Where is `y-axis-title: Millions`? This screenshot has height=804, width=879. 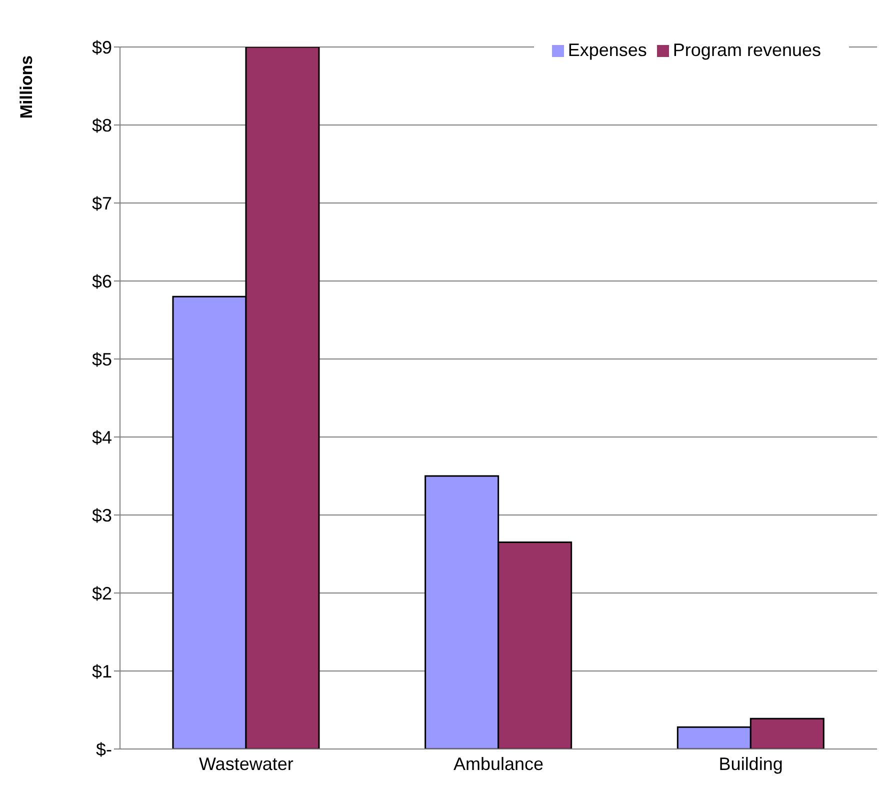
y-axis-title: Millions is located at coordinates (26, 87).